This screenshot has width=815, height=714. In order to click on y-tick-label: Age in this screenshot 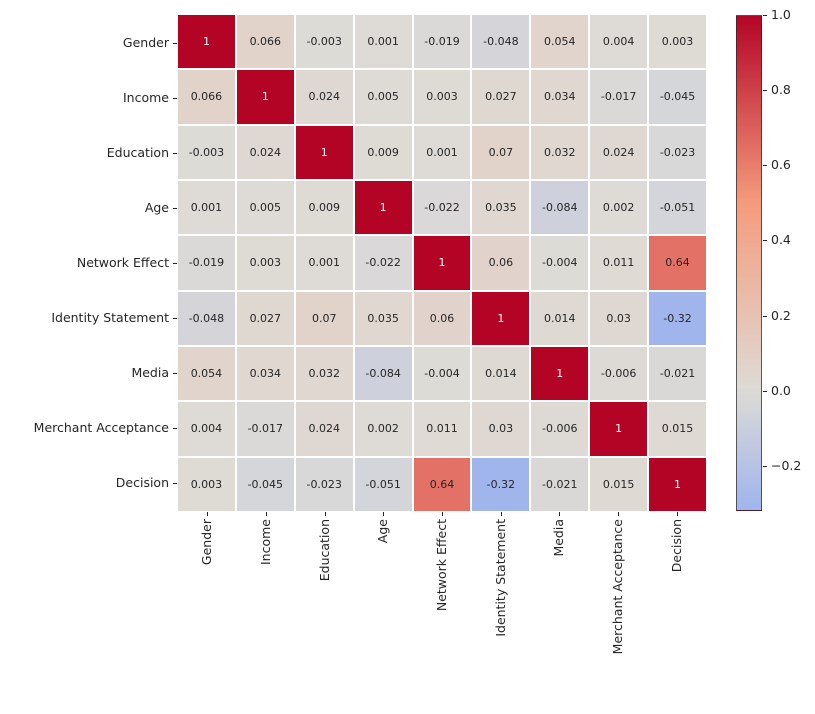, I will do `click(156, 207)`.